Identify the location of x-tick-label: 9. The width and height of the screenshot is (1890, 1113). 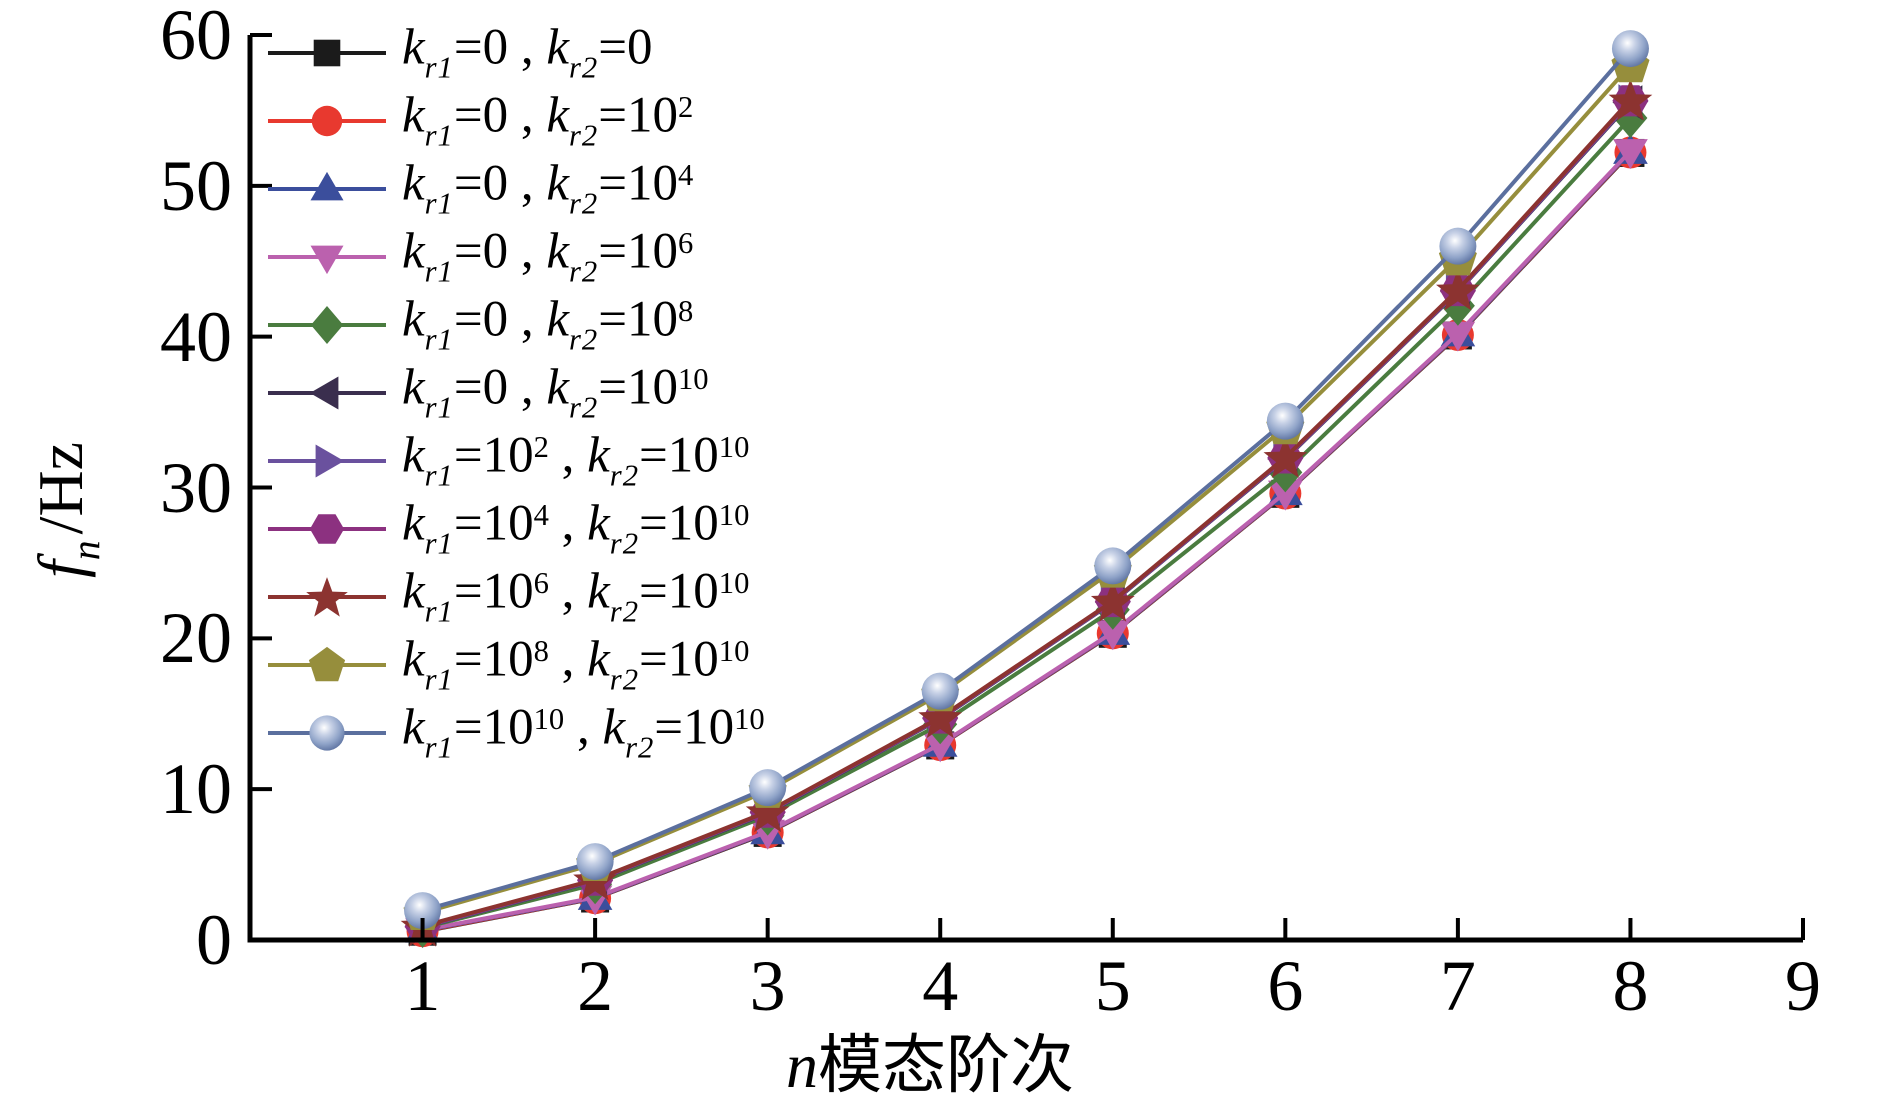
(1803, 986).